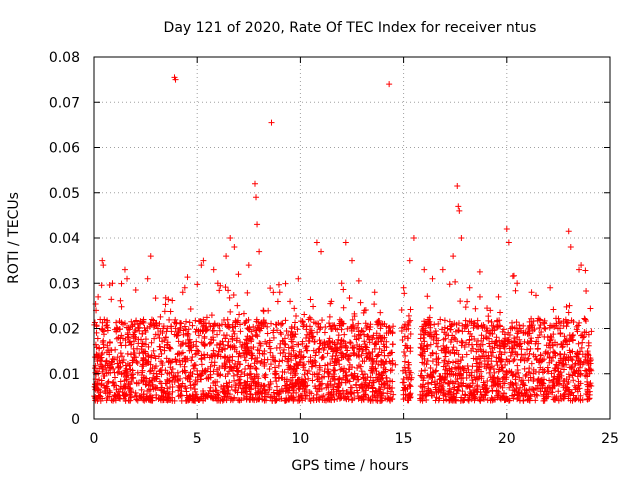  I want to click on y-tick-label: 0, so click(75, 420).